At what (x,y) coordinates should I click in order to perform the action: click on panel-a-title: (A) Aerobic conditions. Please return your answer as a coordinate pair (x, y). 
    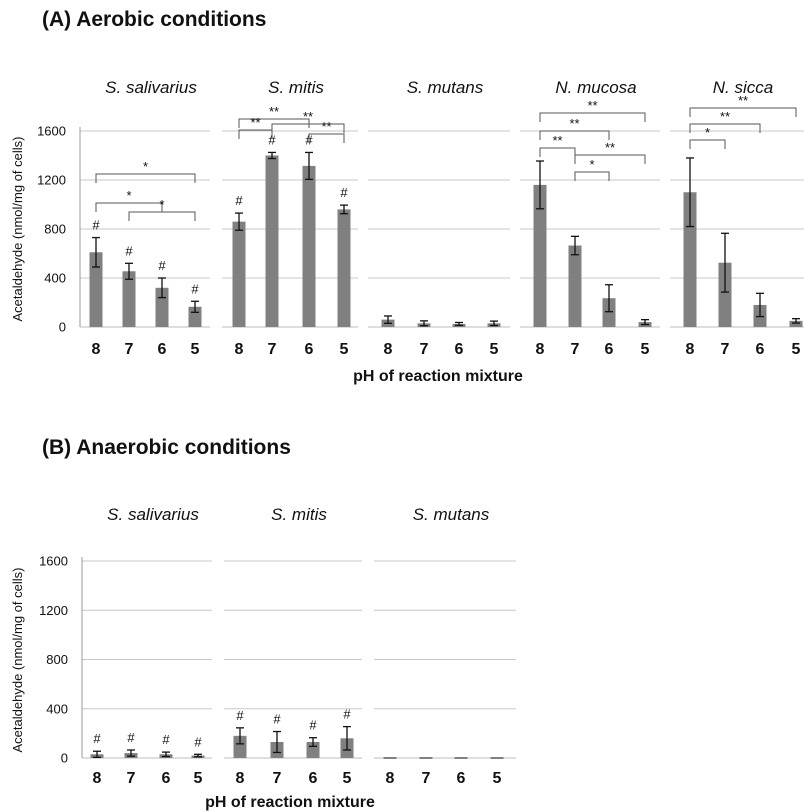
    Looking at the image, I should click on (154, 19).